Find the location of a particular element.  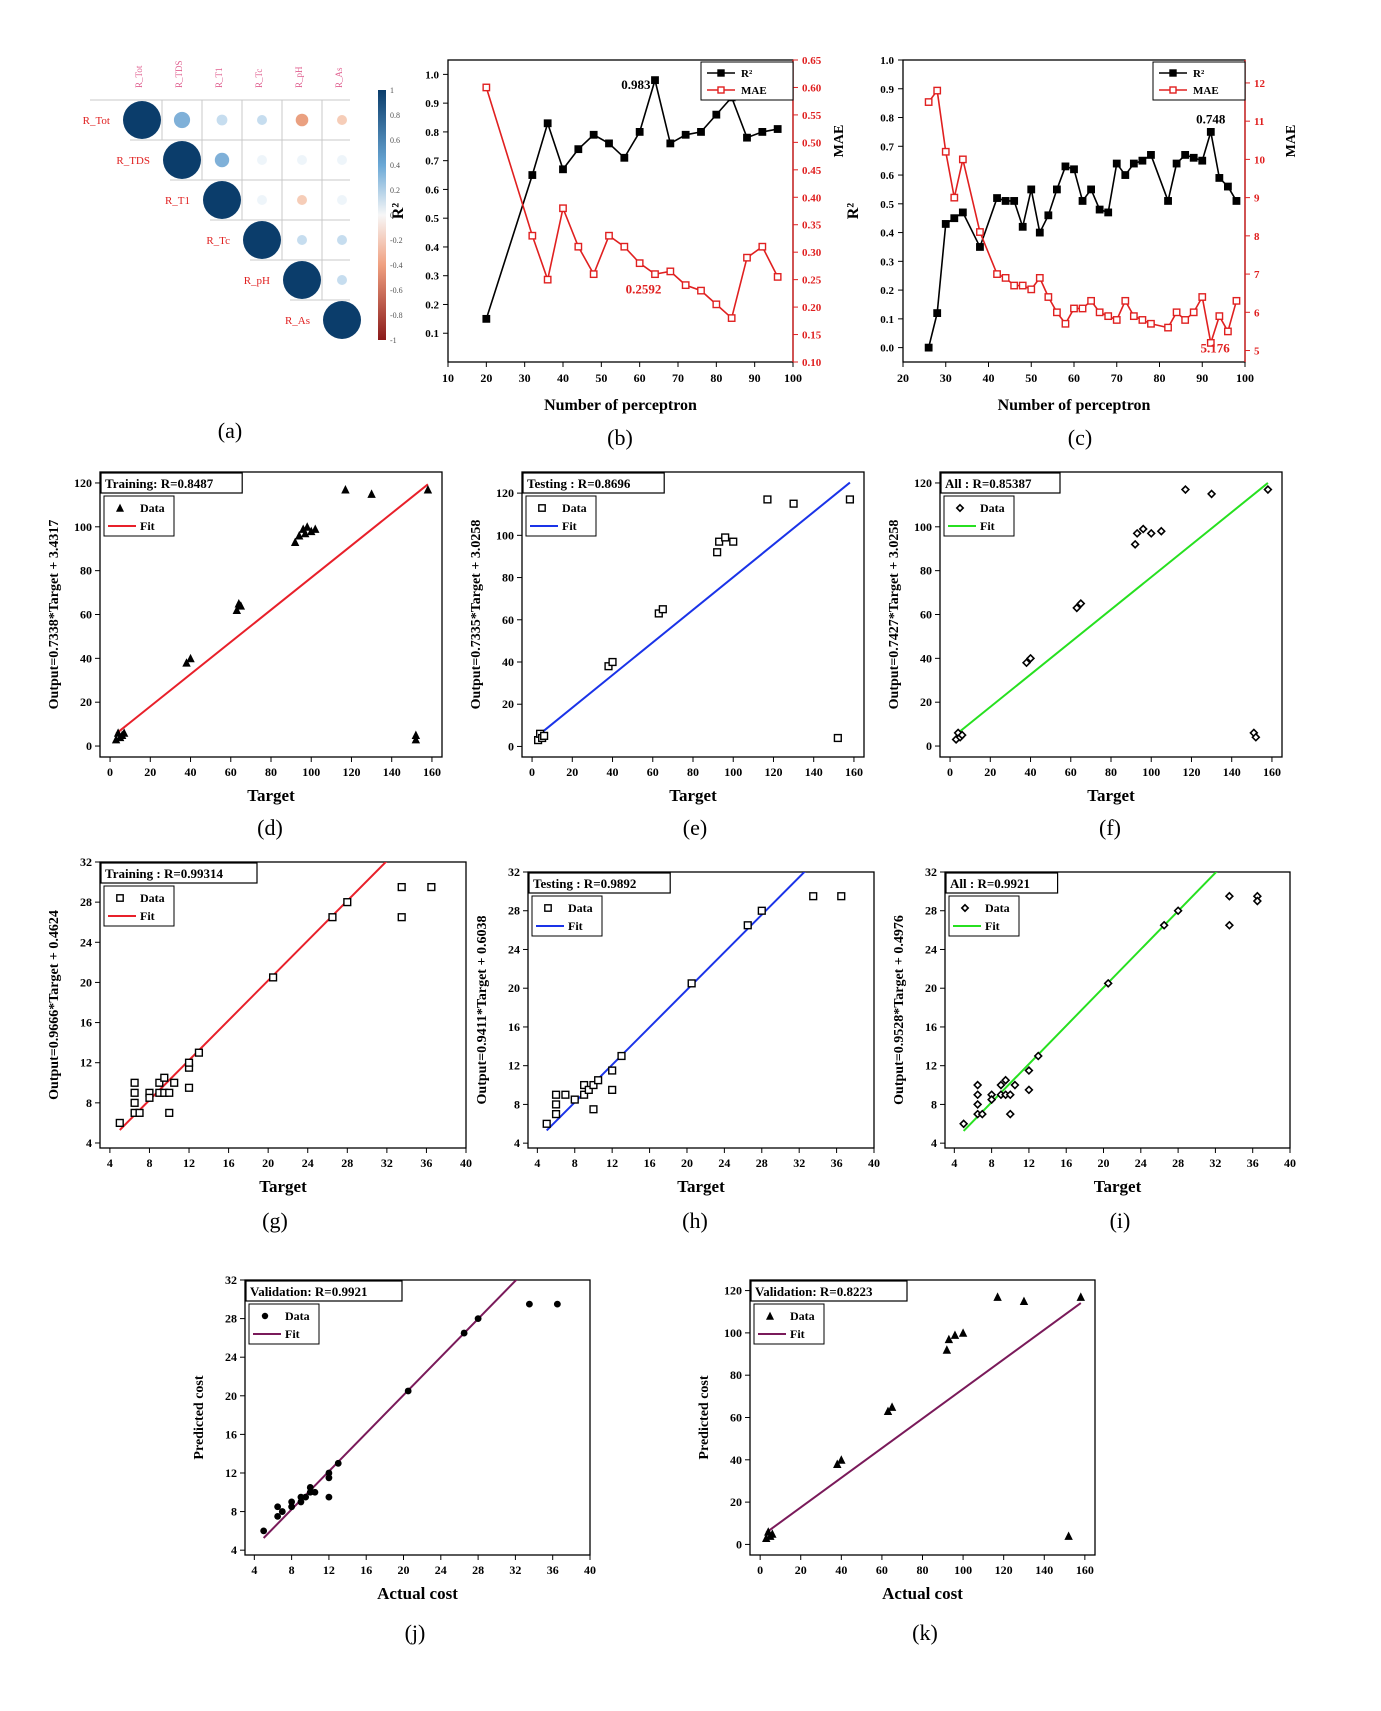

panel-caption: (i) is located at coordinates (1120, 1220).